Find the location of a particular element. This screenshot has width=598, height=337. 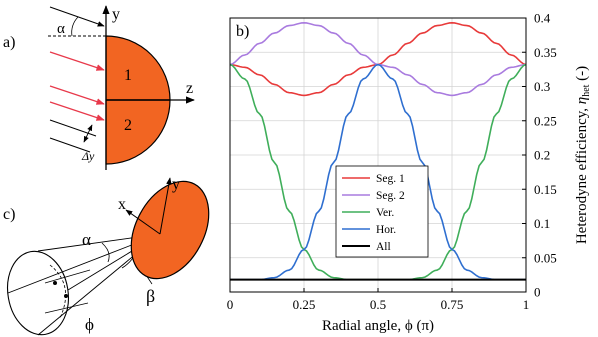

tilted-disk is located at coordinates (170, 230).